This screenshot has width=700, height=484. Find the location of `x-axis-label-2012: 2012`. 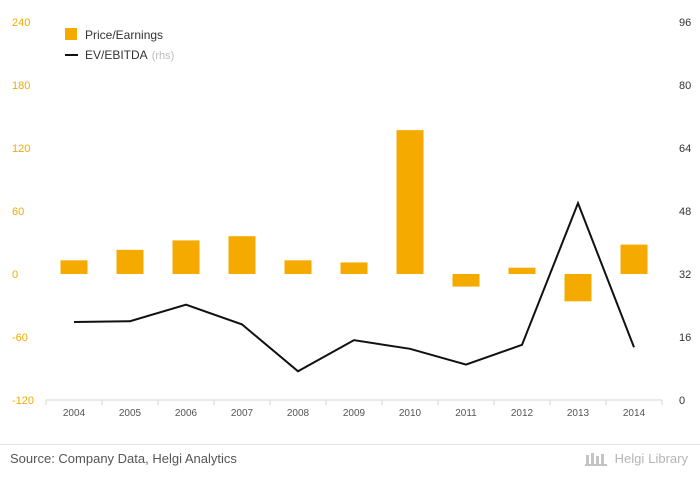

x-axis-label-2012: 2012 is located at coordinates (522, 413).